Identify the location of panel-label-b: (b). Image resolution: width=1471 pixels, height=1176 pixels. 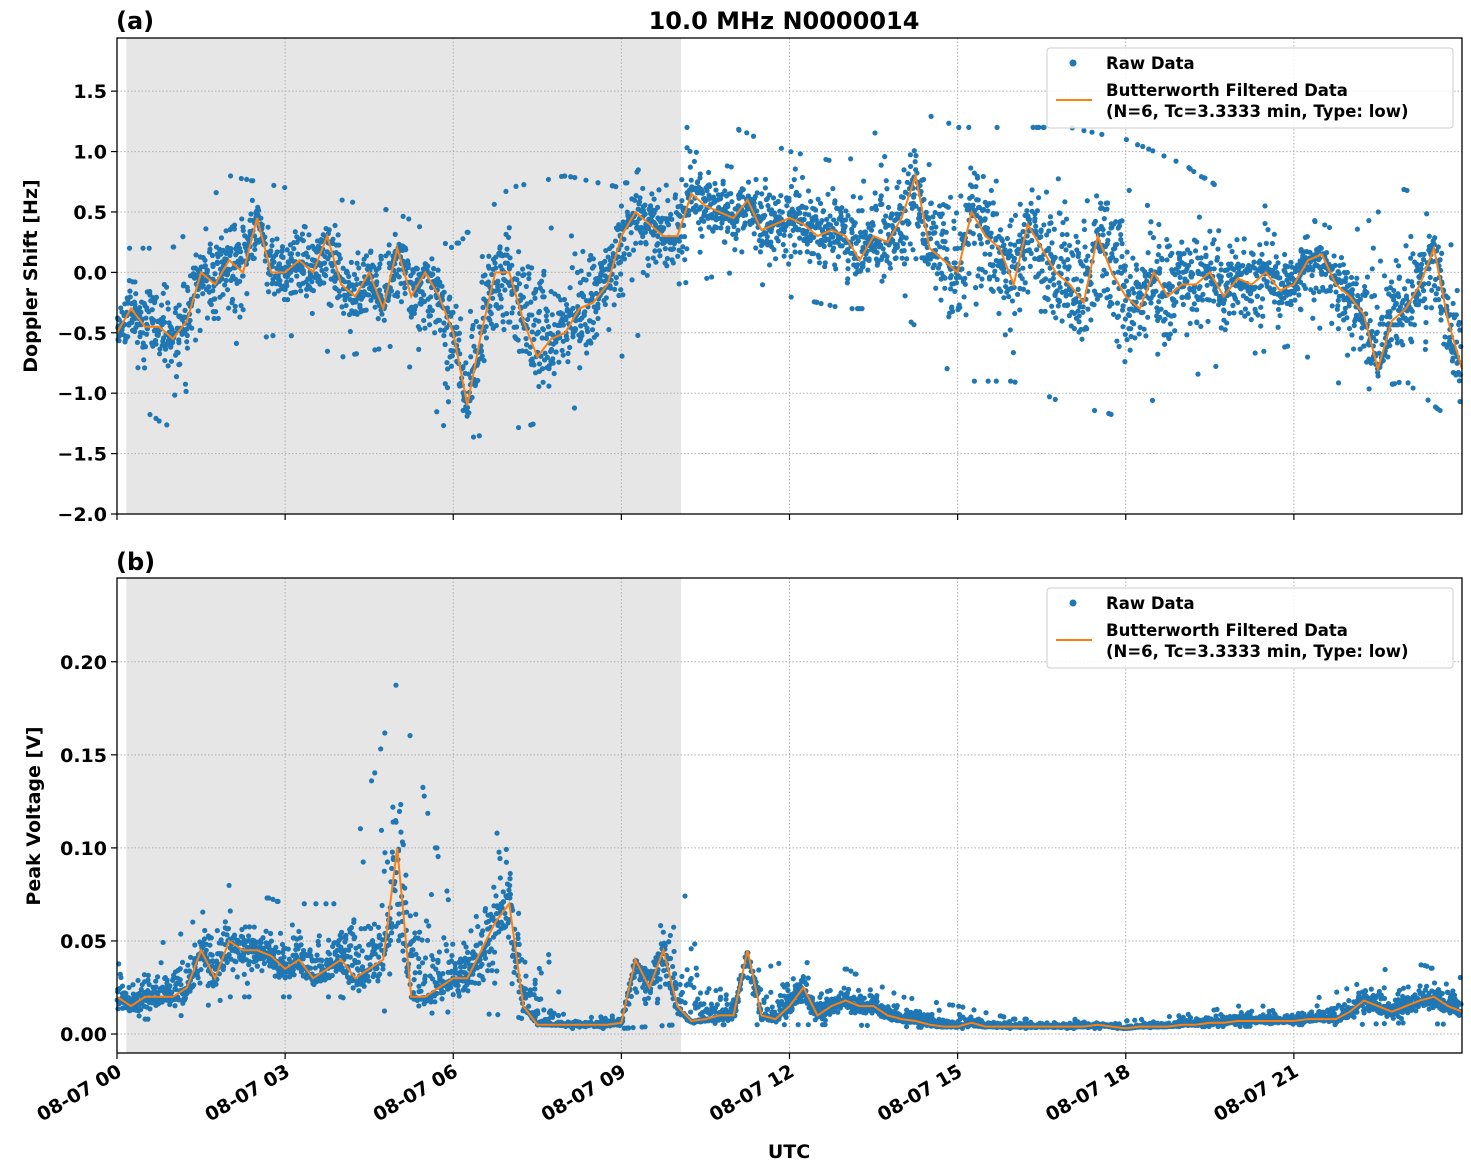
(135, 562).